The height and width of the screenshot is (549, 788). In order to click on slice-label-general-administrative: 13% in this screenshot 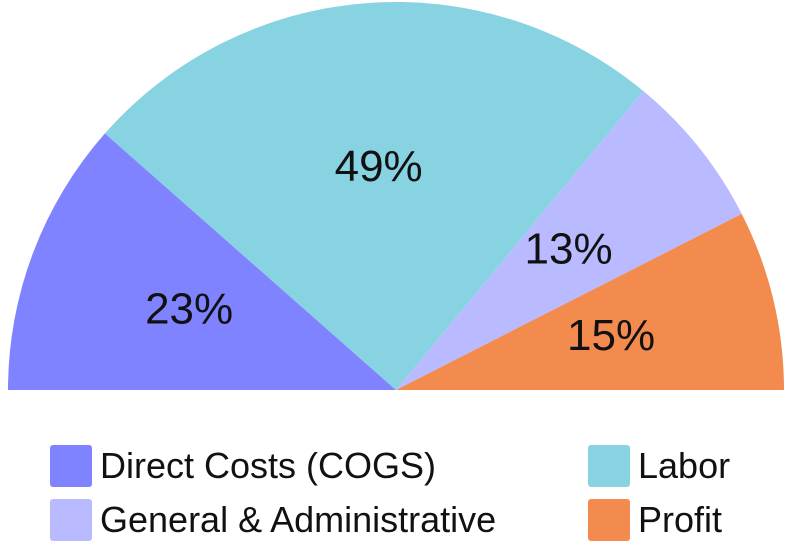, I will do `click(569, 248)`.